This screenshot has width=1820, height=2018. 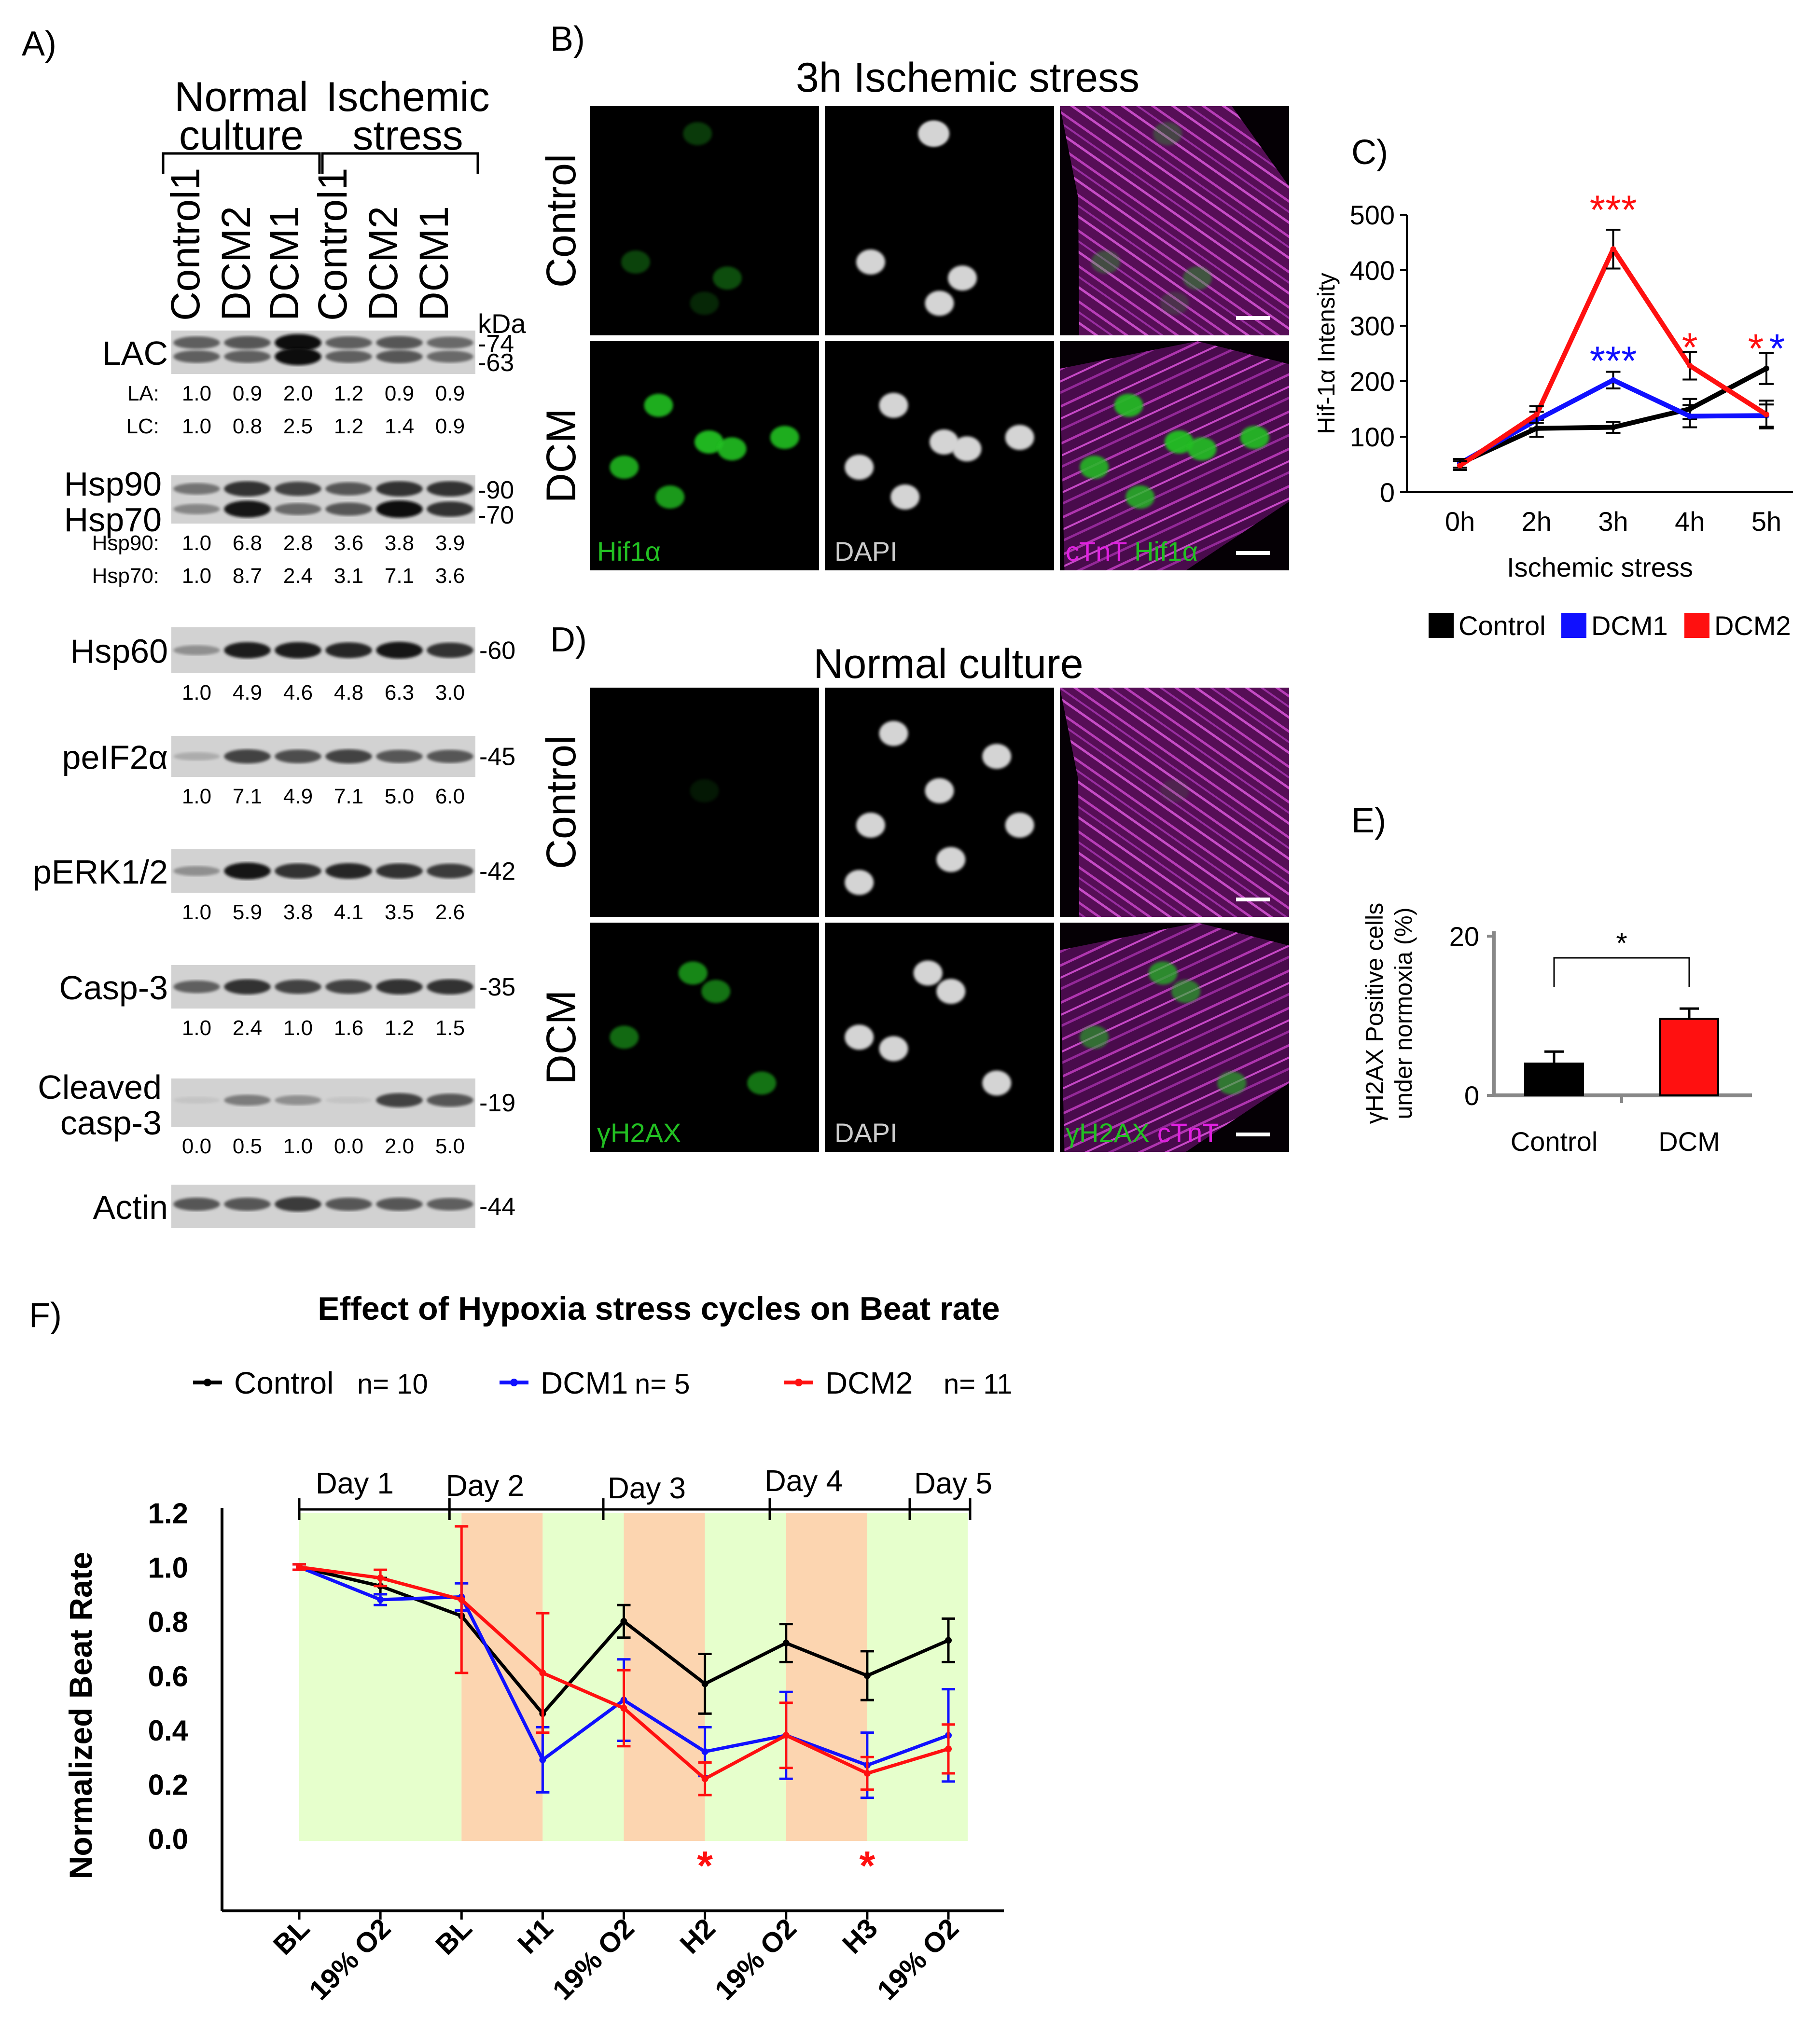 What do you see at coordinates (298, 393) in the screenshot?
I see `quant-value: 2.0` at bounding box center [298, 393].